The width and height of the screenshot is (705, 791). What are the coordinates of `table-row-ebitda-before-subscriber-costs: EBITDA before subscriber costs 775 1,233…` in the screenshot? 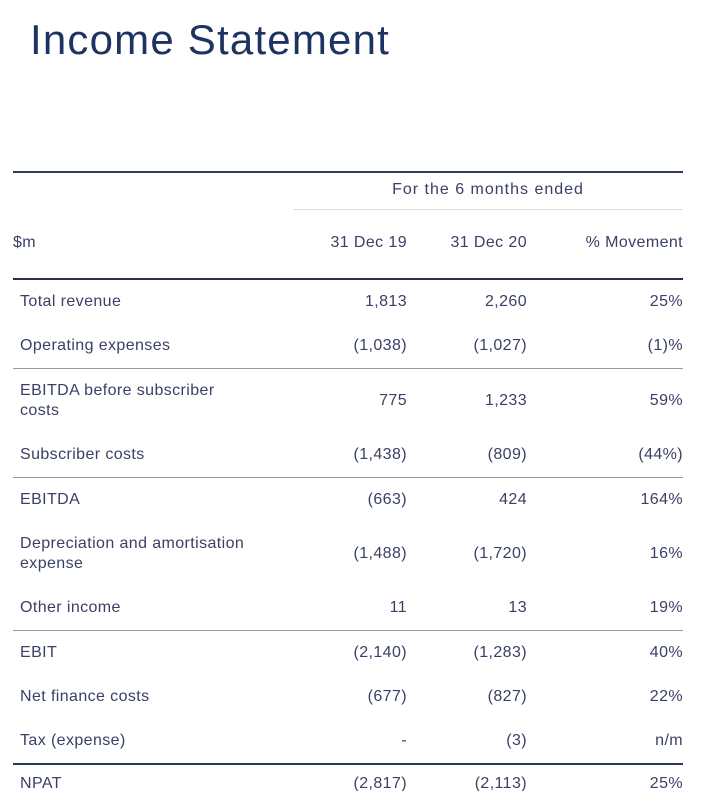 It's located at (348, 401).